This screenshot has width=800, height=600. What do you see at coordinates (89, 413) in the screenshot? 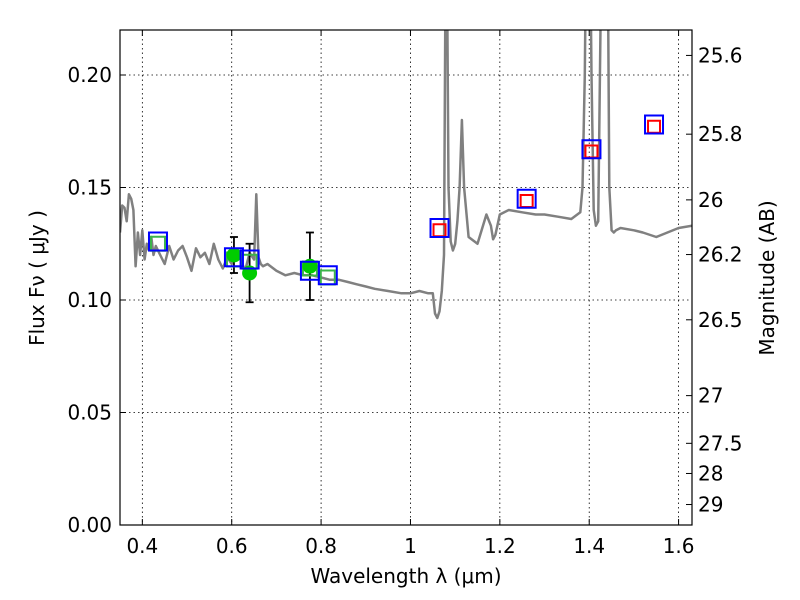
I see `y-tick-label: 0.05` at bounding box center [89, 413].